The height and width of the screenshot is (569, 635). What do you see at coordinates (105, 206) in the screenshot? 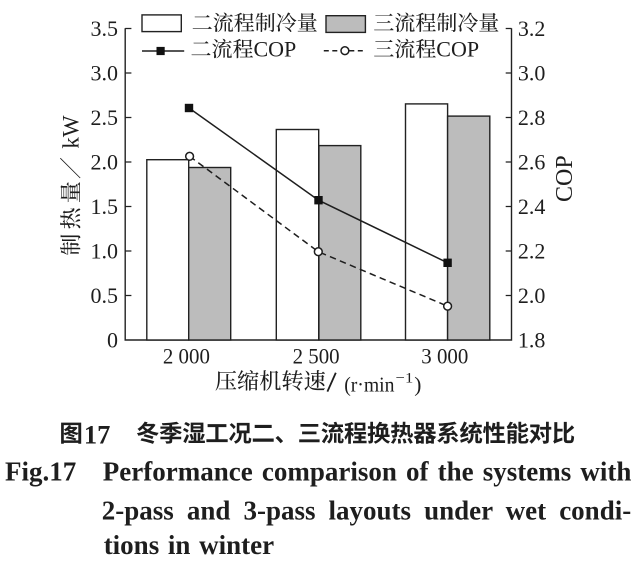
I see `svg-text: 1.5` at bounding box center [105, 206].